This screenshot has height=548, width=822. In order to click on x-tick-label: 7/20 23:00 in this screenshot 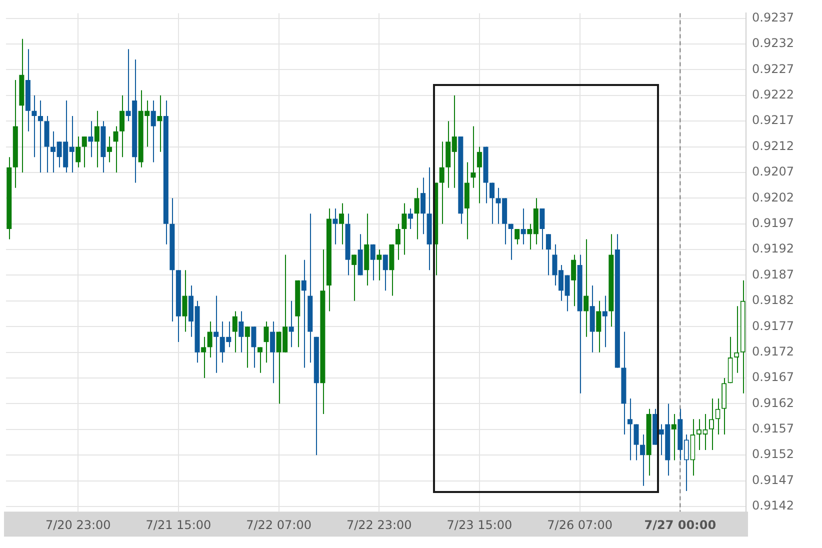, I will do `click(78, 525)`.